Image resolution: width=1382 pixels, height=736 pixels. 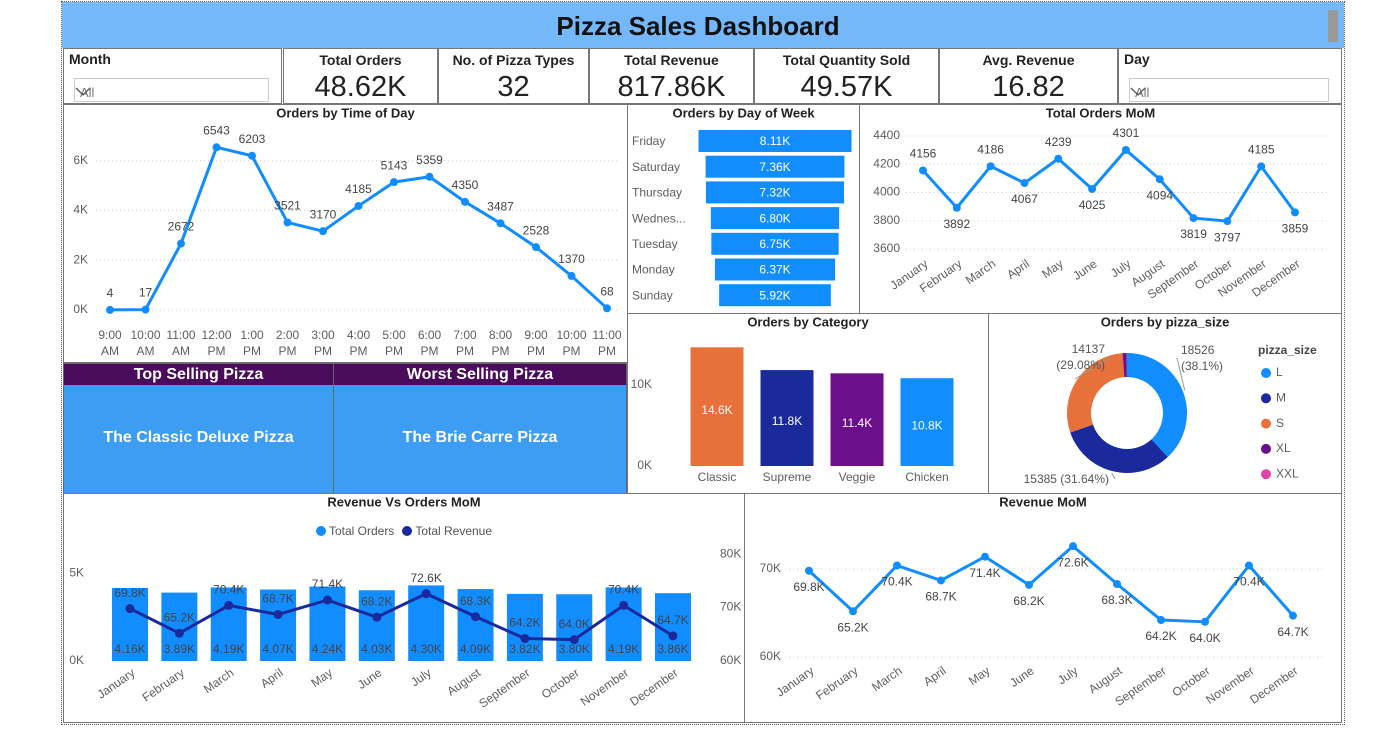 What do you see at coordinates (604, 687) in the screenshot?
I see `x-tick-label: November` at bounding box center [604, 687].